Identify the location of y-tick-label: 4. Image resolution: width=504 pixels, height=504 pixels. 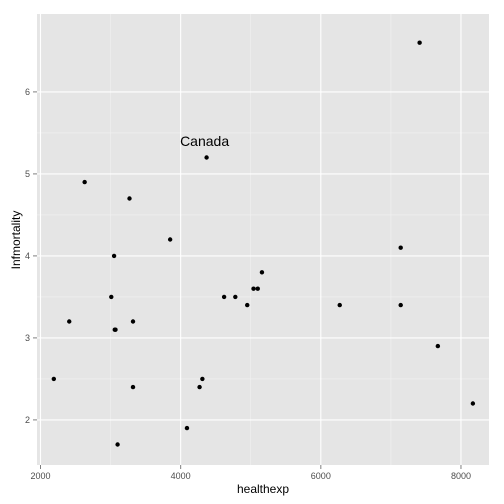
(27, 256).